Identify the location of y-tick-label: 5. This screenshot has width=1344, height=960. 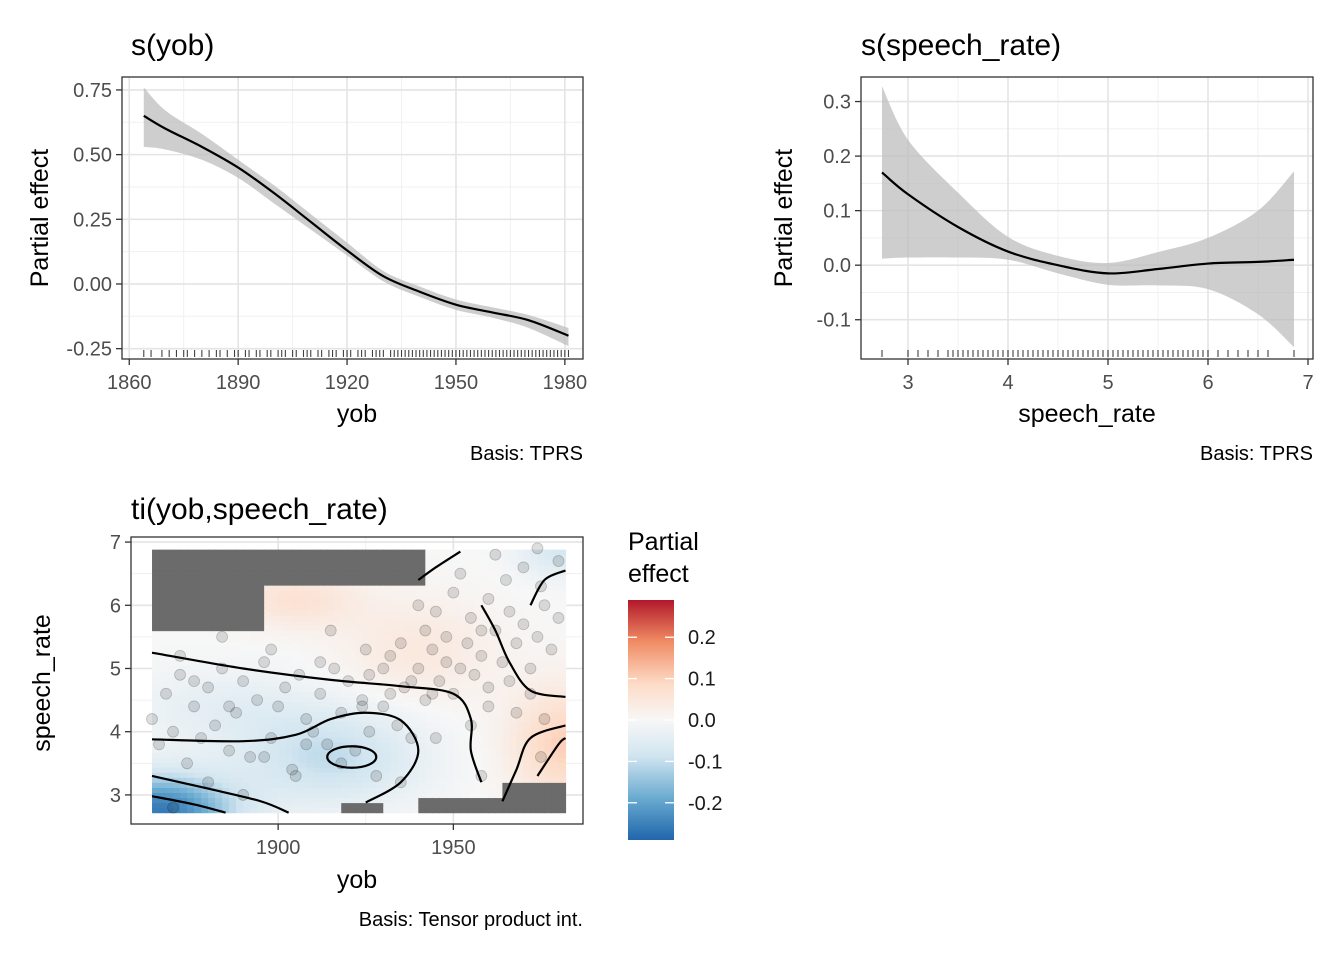
(115, 669).